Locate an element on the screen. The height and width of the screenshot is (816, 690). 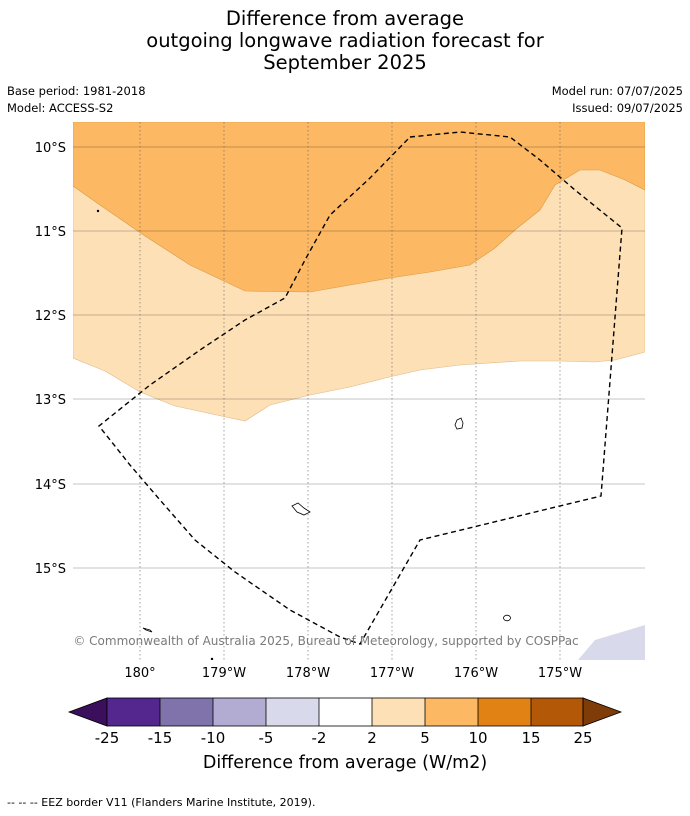
colorbar: -25 -15 -10 -5 -2 2 5 10 15 25 is located at coordinates (345, 722).